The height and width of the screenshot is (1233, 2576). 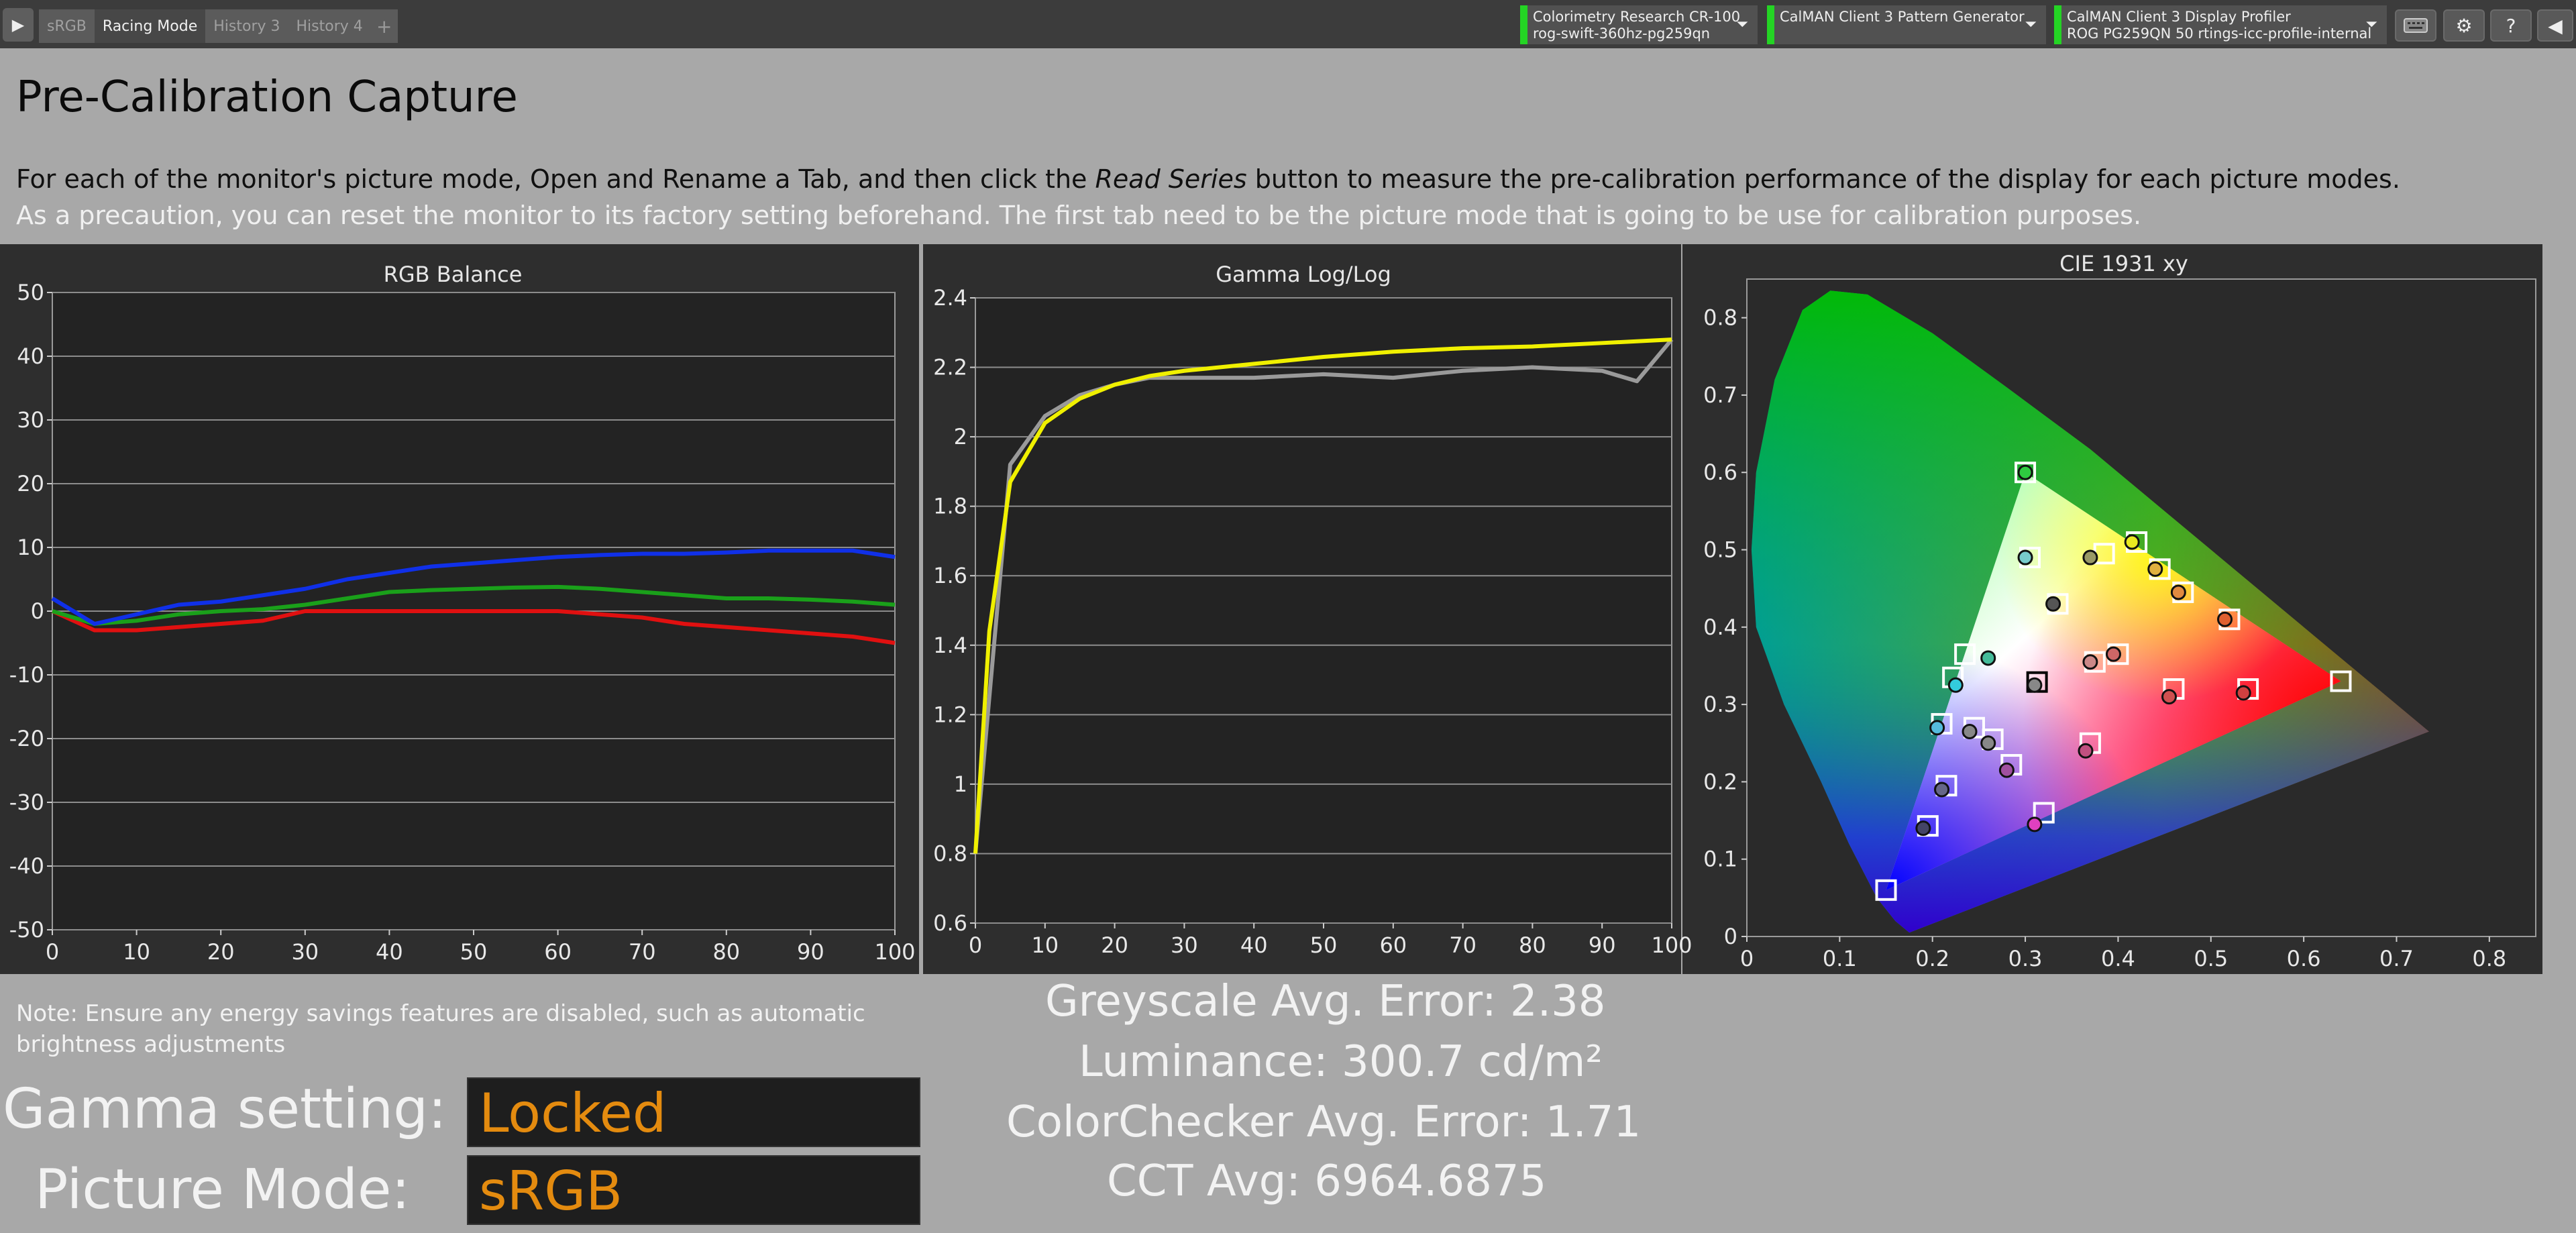 What do you see at coordinates (1902, 17) in the screenshot?
I see `pattern-generator-title: CalMAN Client 3 Pattern Generator` at bounding box center [1902, 17].